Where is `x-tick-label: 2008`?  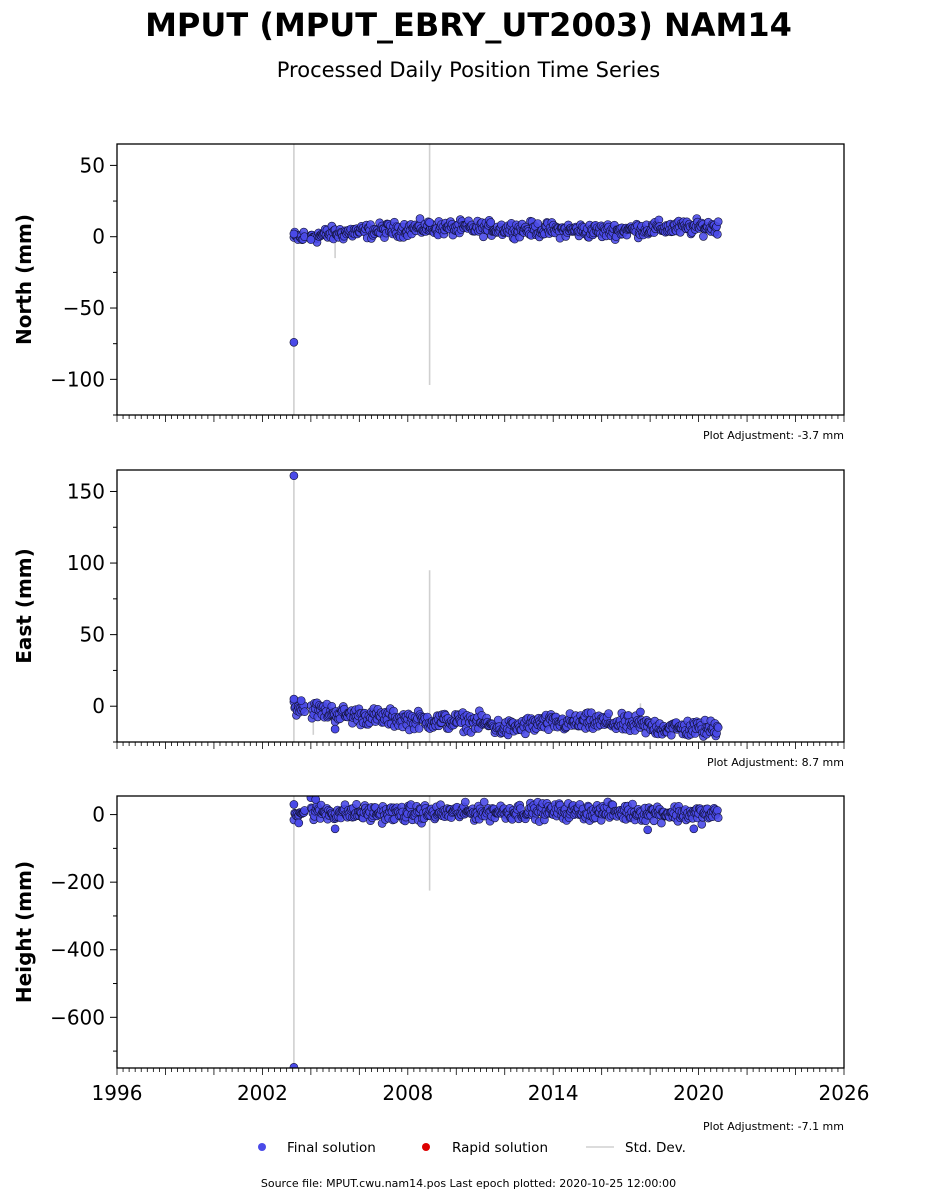
x-tick-label: 2008 is located at coordinates (407, 1093).